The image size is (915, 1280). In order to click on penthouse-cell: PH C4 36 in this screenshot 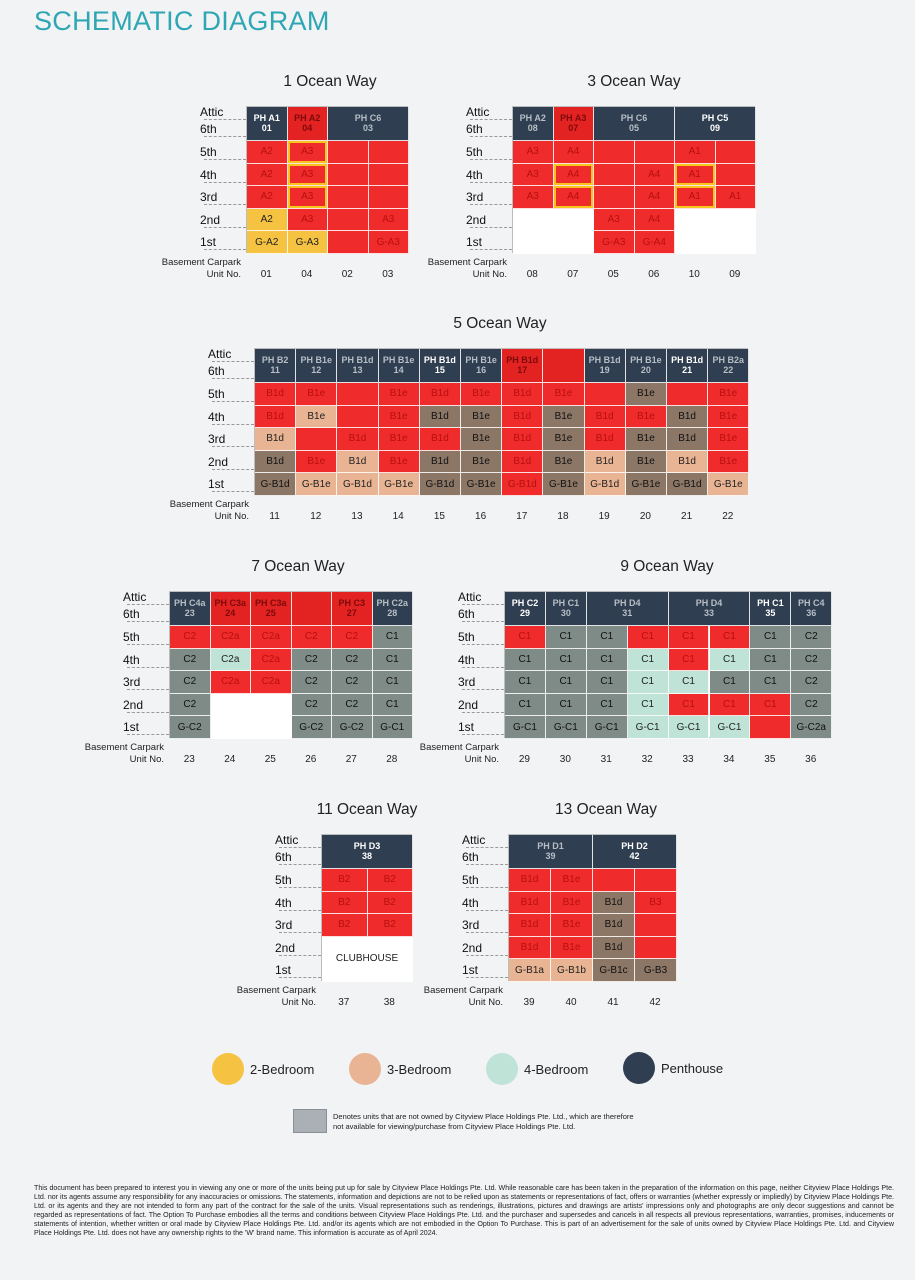, I will do `click(812, 609)`.